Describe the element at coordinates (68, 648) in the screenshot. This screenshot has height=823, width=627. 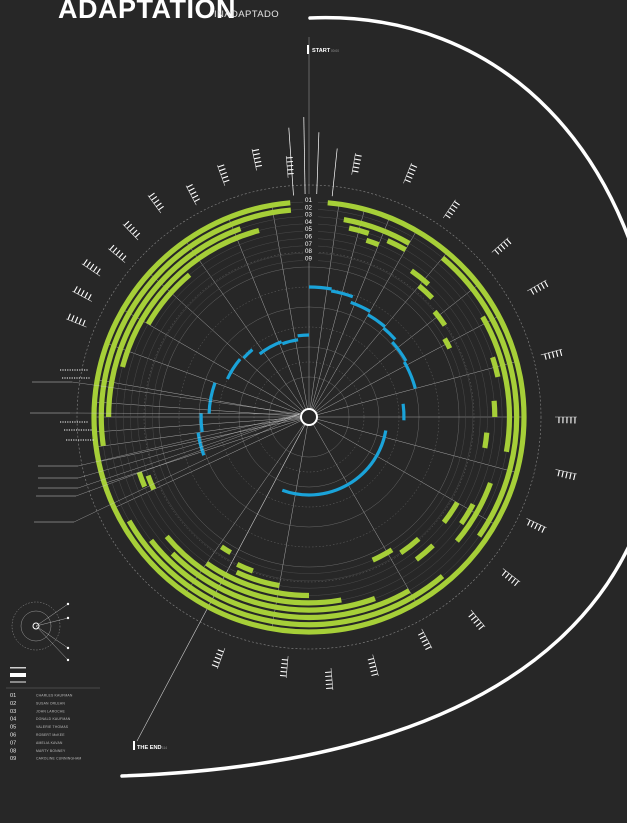
I see `key-dot` at that location.